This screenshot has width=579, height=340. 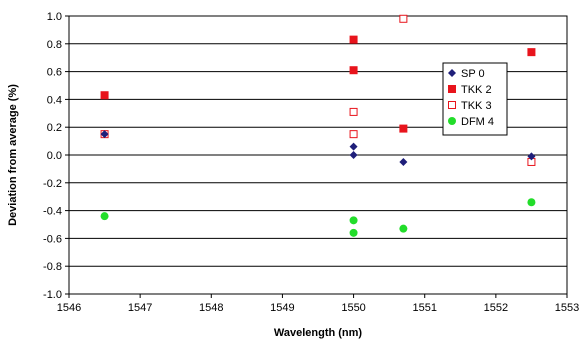 What do you see at coordinates (476, 90) in the screenshot?
I see `legend-label: TKK 2` at bounding box center [476, 90].